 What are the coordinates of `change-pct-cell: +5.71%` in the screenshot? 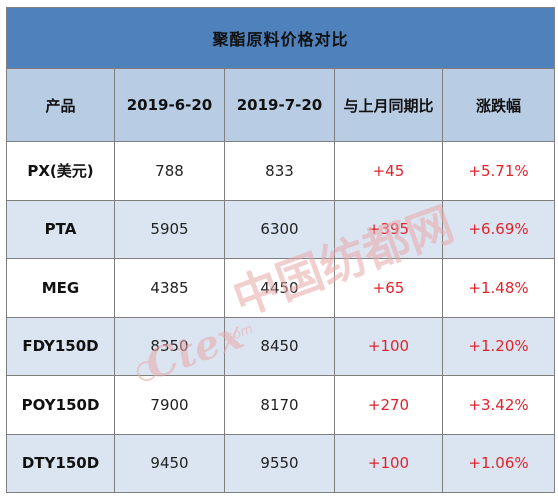 It's located at (498, 171).